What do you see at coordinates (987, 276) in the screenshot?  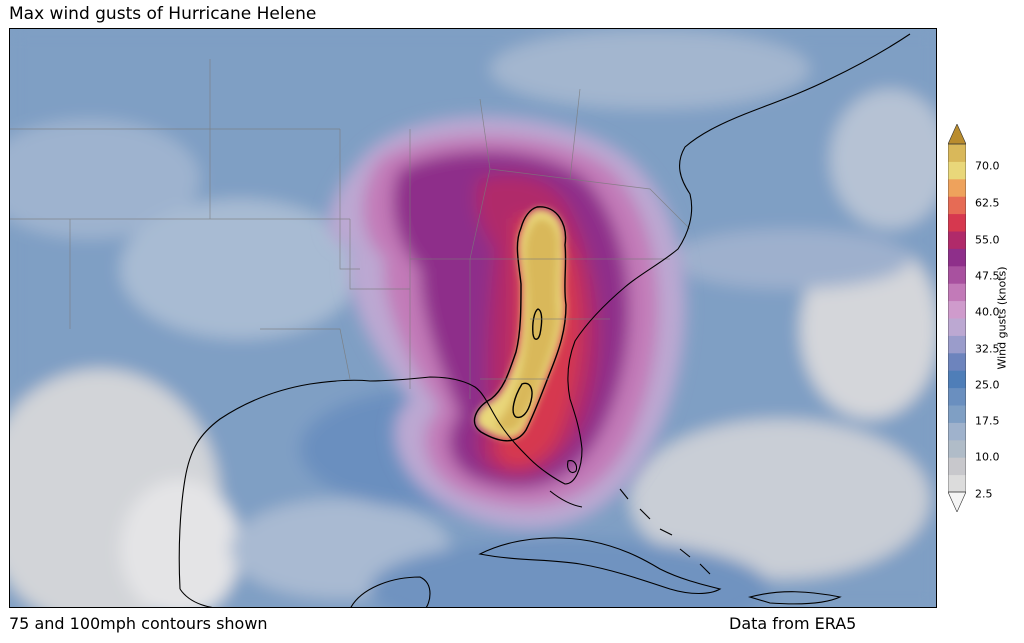 I see `colorbar-tick: 47.5` at bounding box center [987, 276].